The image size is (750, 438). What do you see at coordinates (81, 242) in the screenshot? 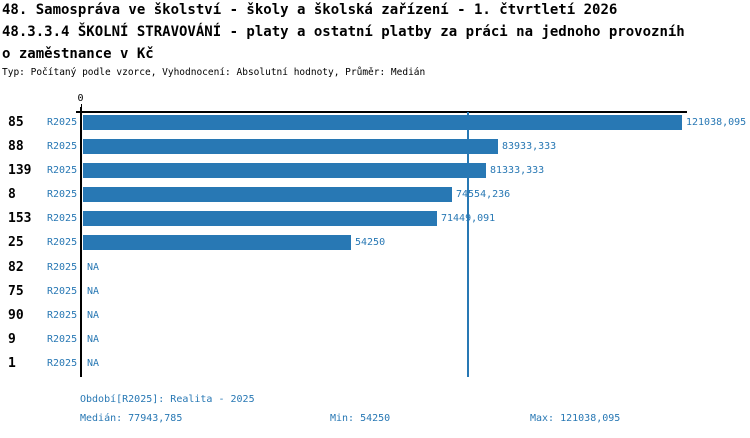
I see `y-axis-line` at bounding box center [81, 242].